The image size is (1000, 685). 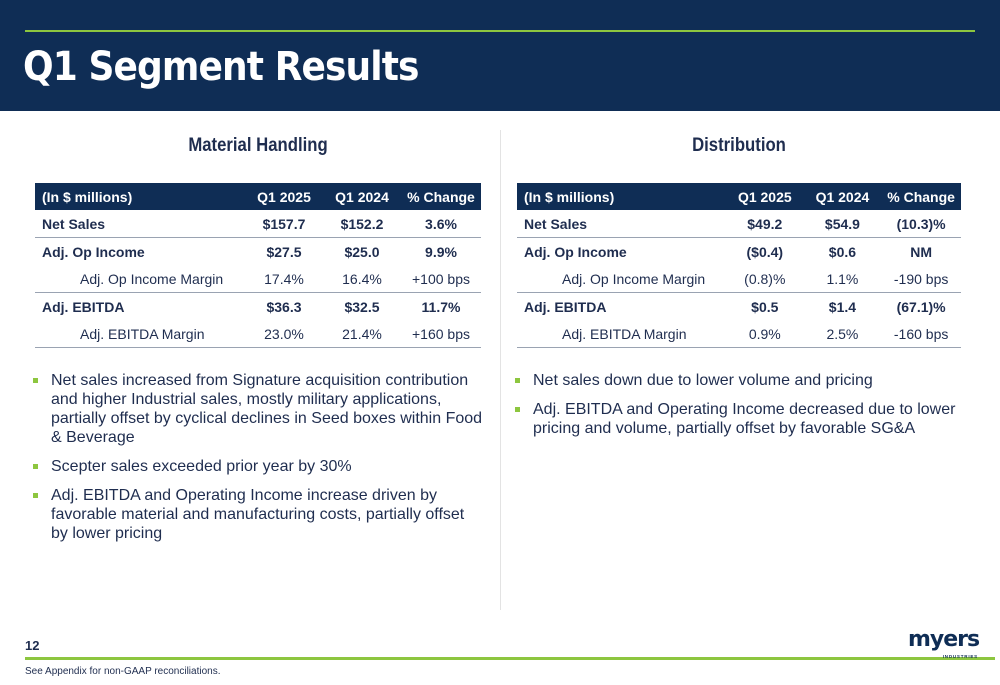 What do you see at coordinates (258, 307) in the screenshot?
I see `table-row: Adj. EBITDA $36.3 $32.5 11.7%` at bounding box center [258, 307].